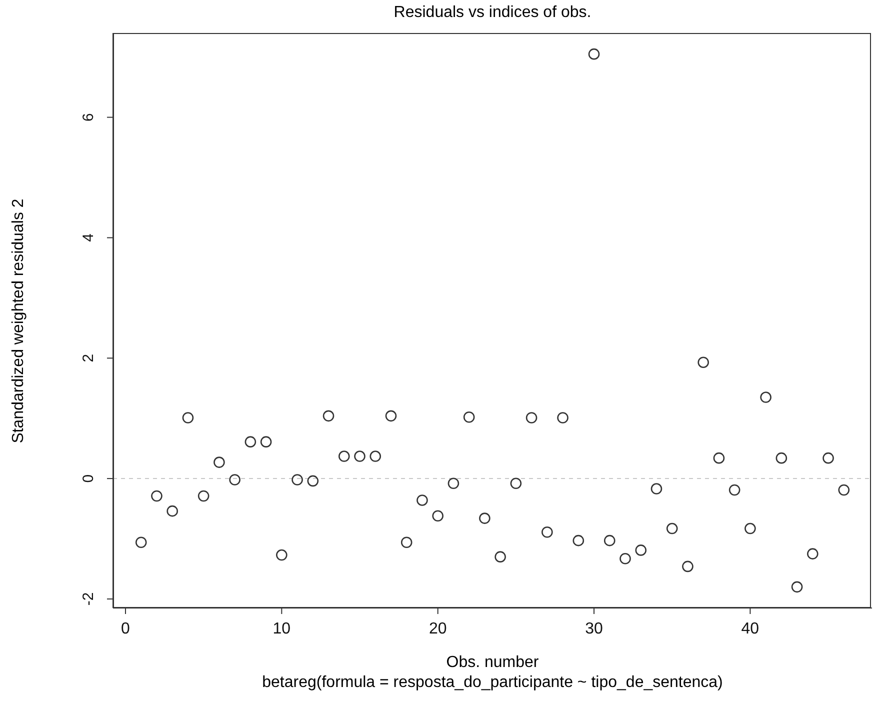 The image size is (875, 709). What do you see at coordinates (88, 238) in the screenshot?
I see `y-tick-label: 4` at bounding box center [88, 238].